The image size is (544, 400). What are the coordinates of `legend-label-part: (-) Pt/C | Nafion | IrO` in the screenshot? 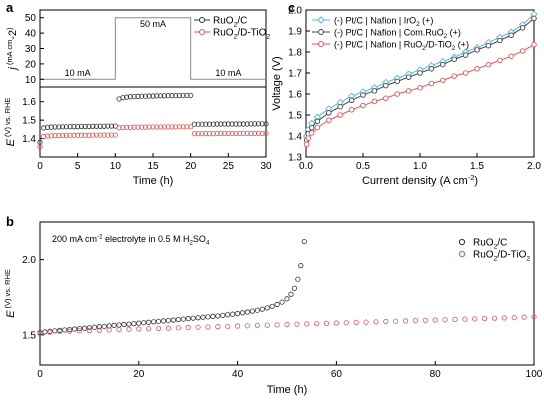 It's located at (375, 21).